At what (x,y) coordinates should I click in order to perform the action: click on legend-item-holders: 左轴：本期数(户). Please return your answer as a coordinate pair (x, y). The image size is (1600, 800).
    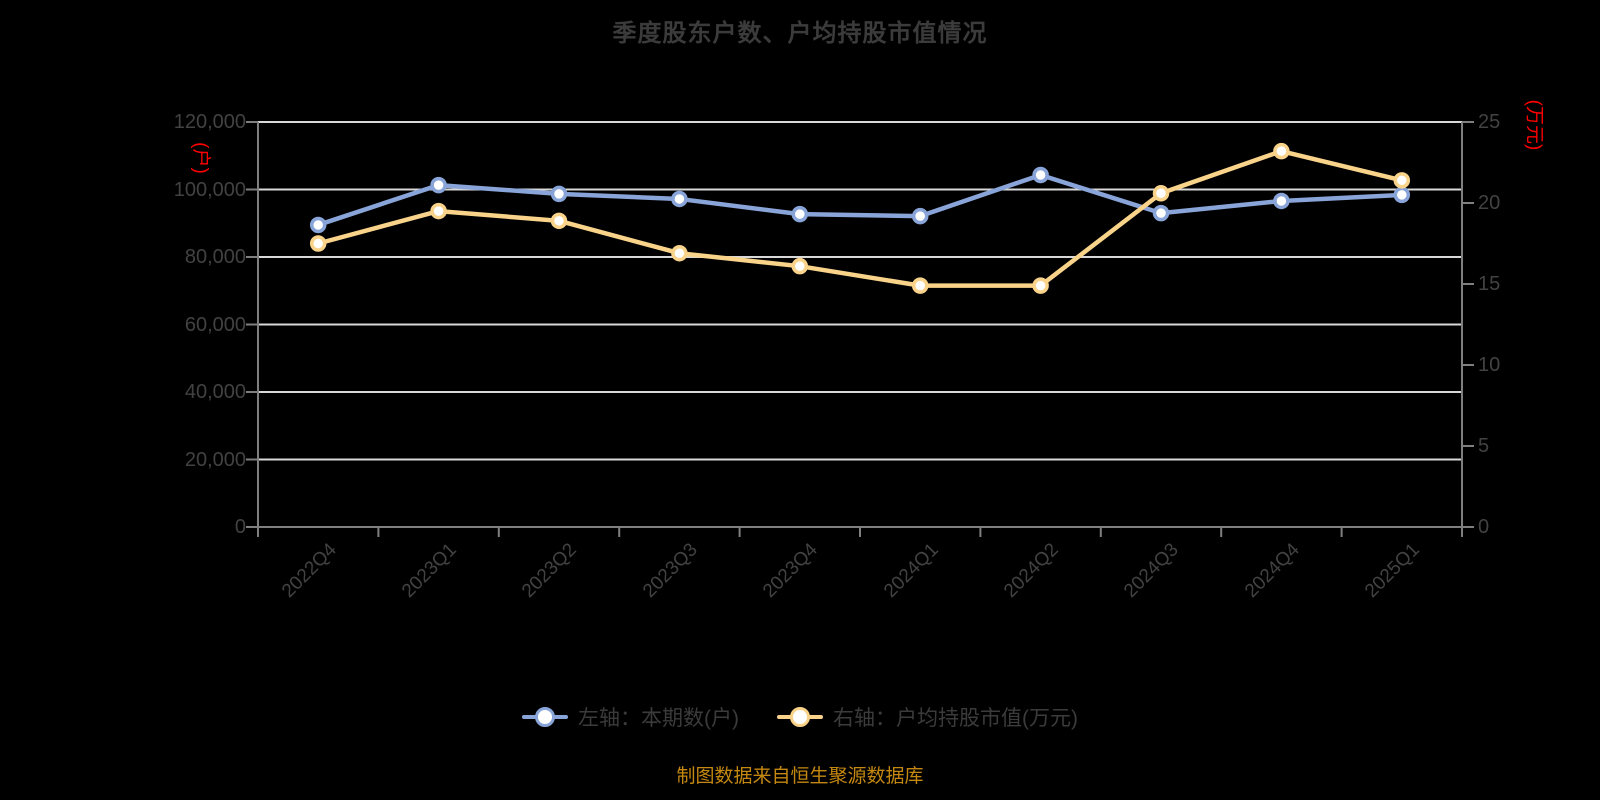
    Looking at the image, I should click on (630, 717).